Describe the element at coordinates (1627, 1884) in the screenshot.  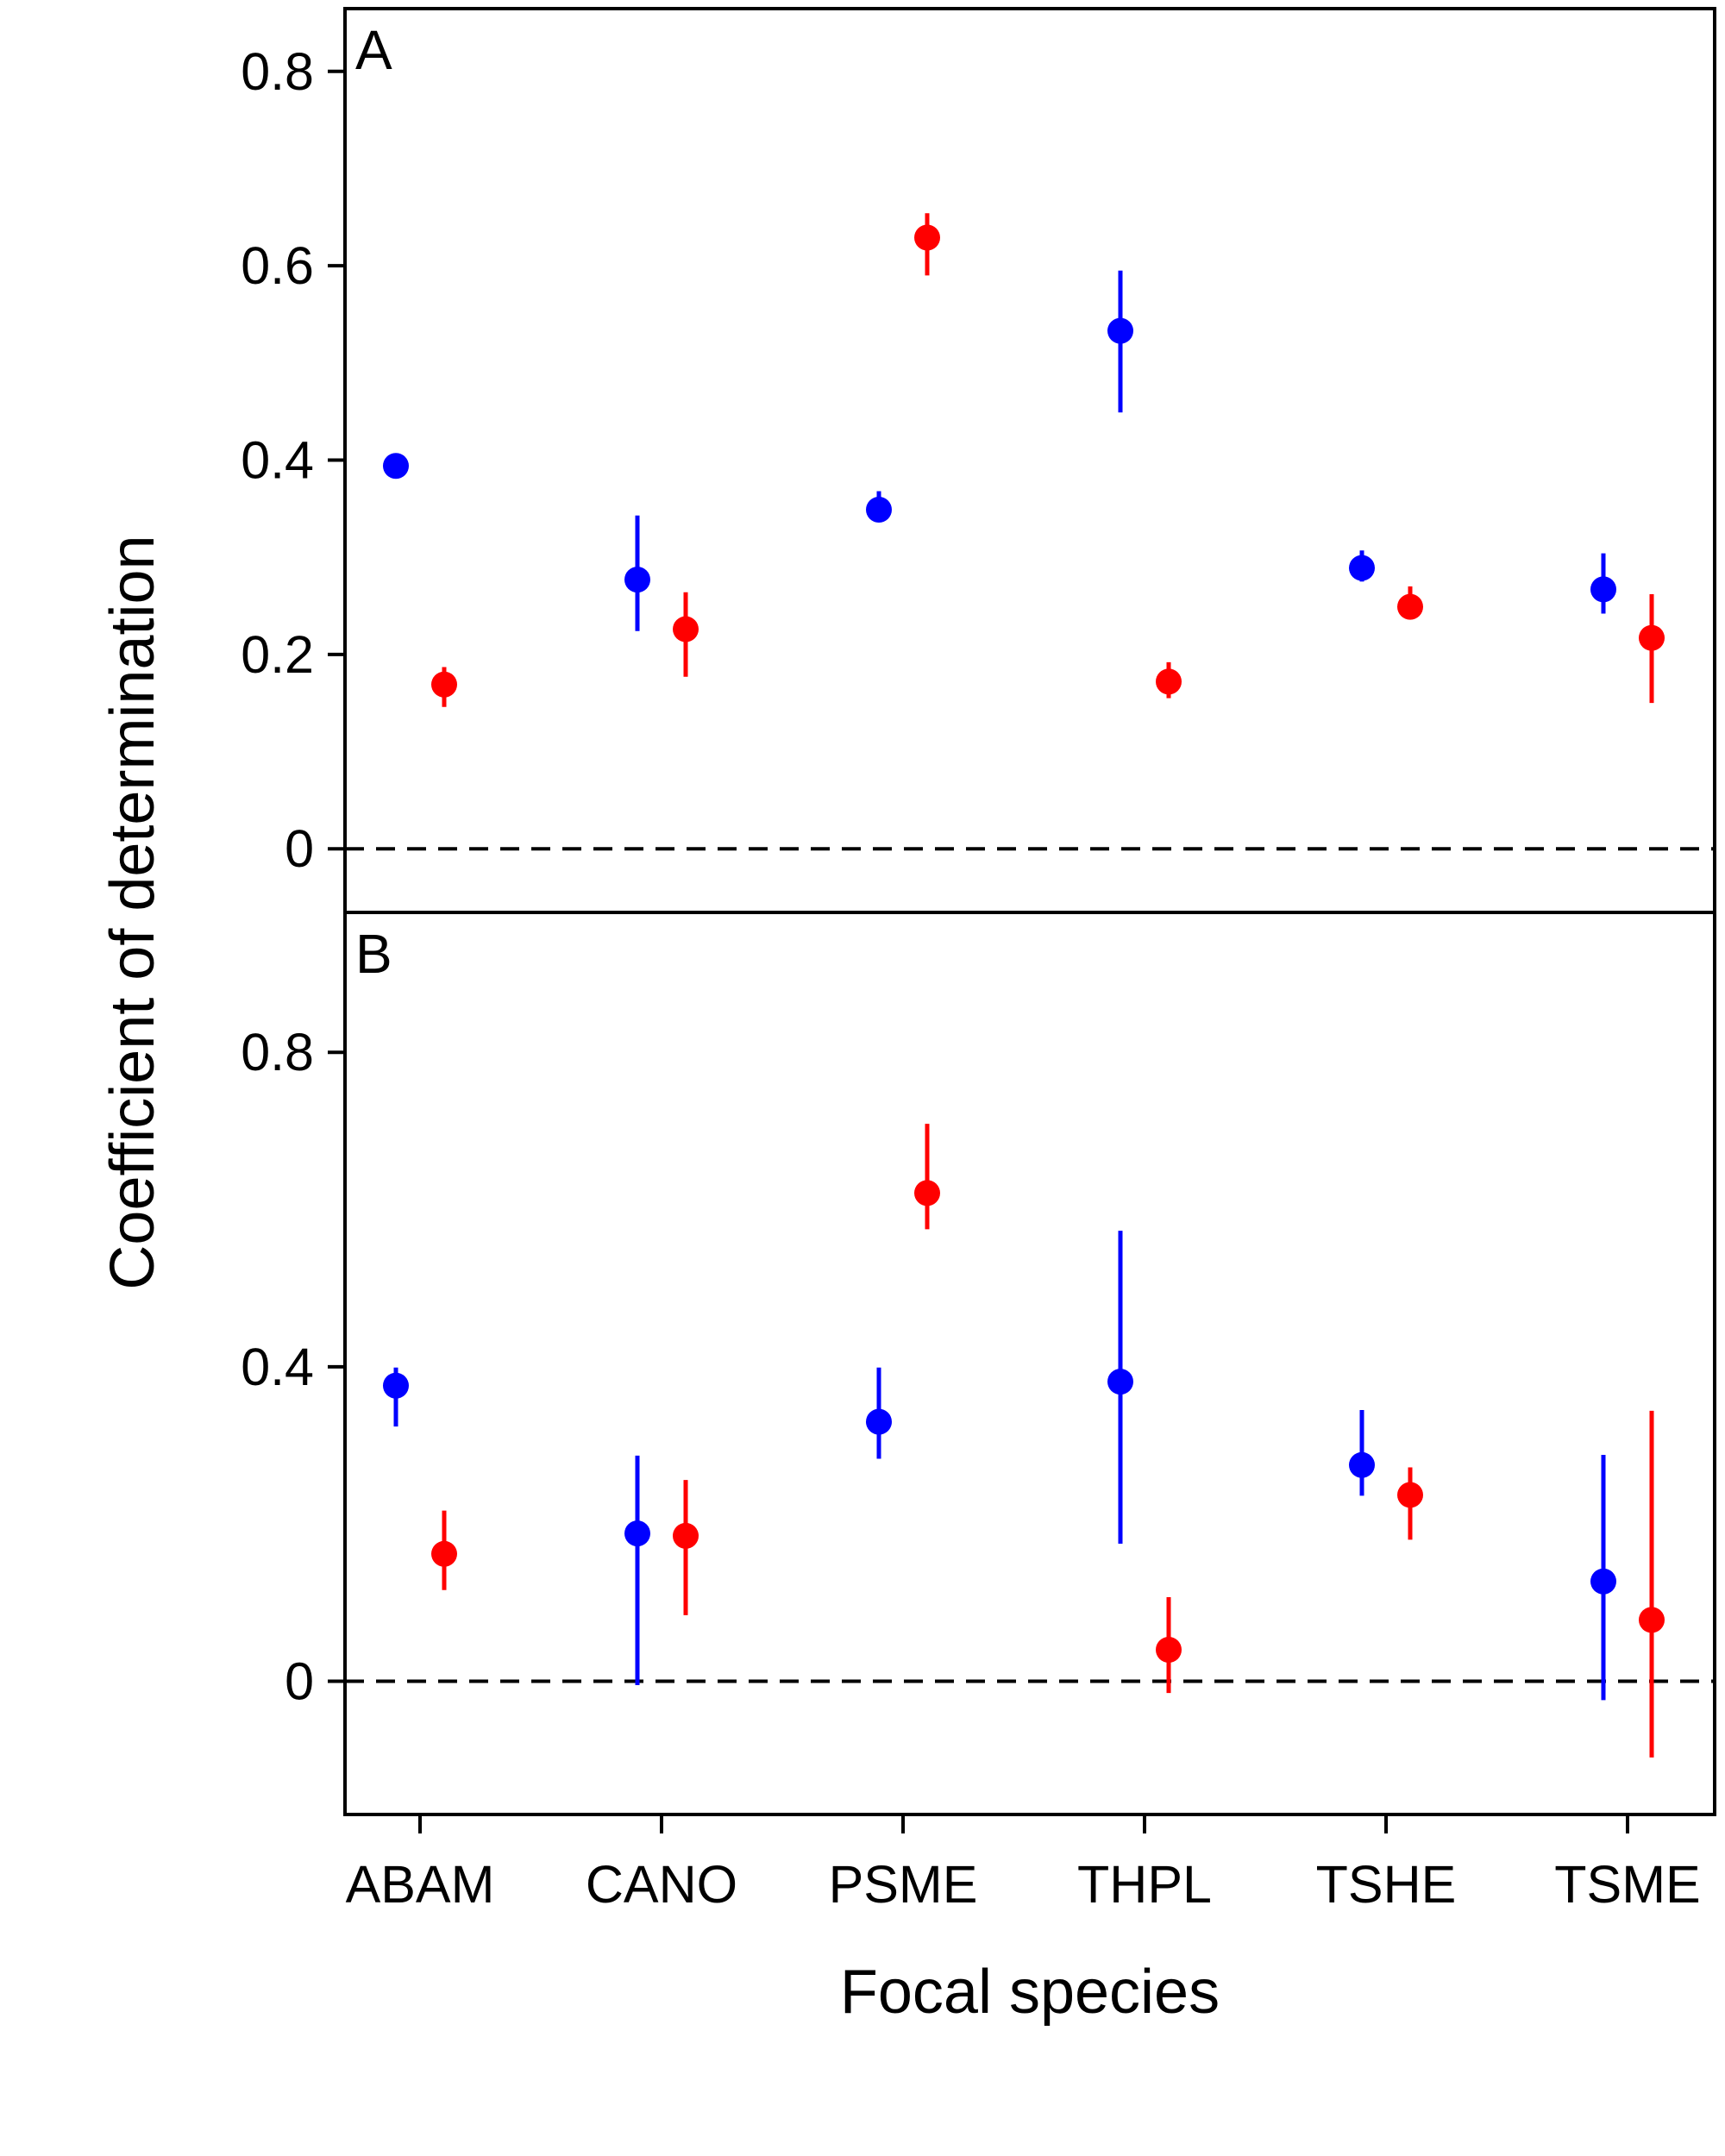
I see `x-tick-label: TSME` at that location.